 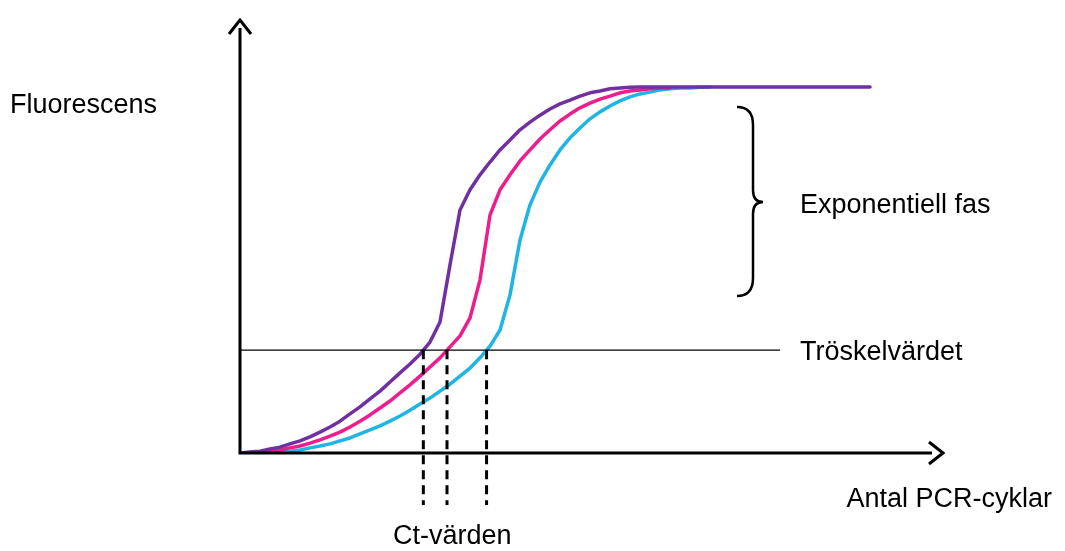 What do you see at coordinates (452, 535) in the screenshot?
I see `text: Ct-värden` at bounding box center [452, 535].